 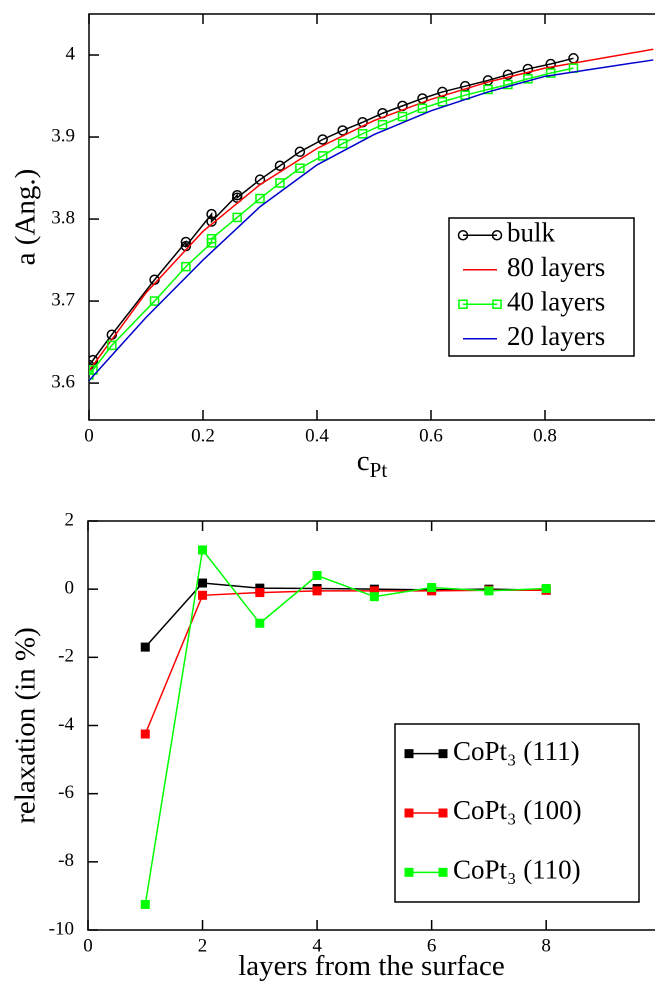 I want to click on y-tick-label: 3.6, so click(x=63, y=381).